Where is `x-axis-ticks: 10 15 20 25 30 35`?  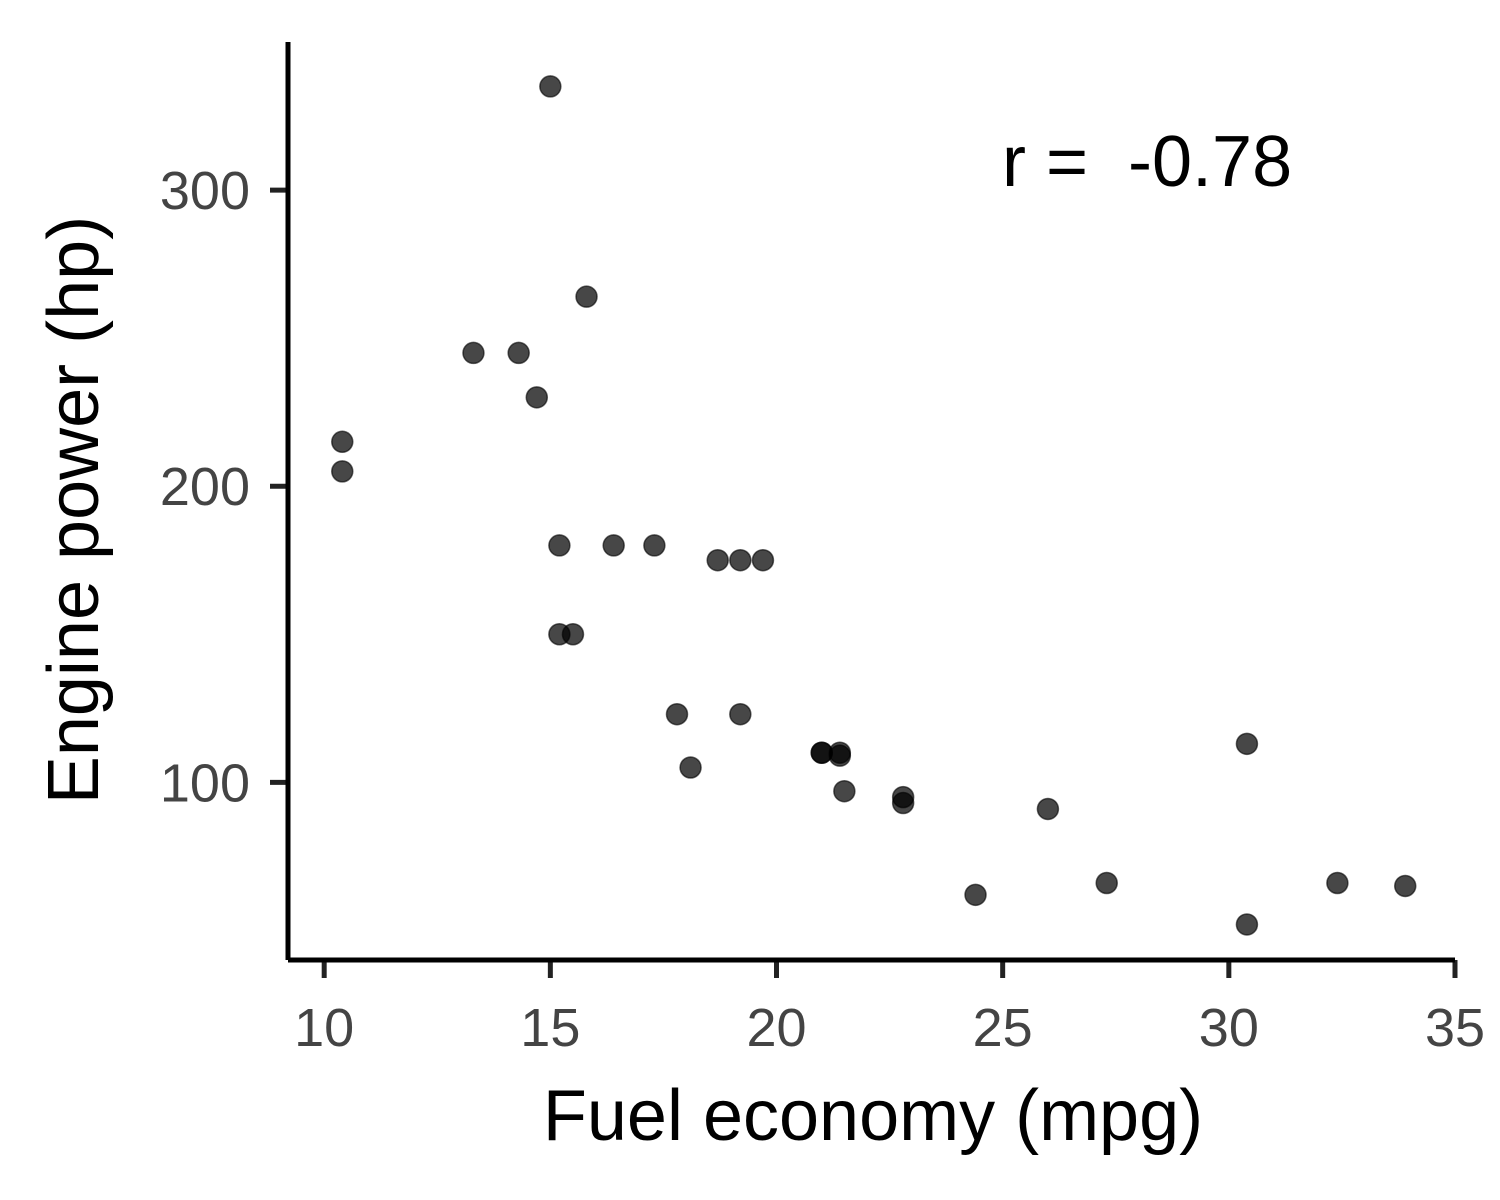 x-axis-ticks: 10 15 20 25 30 35 is located at coordinates (889, 1009).